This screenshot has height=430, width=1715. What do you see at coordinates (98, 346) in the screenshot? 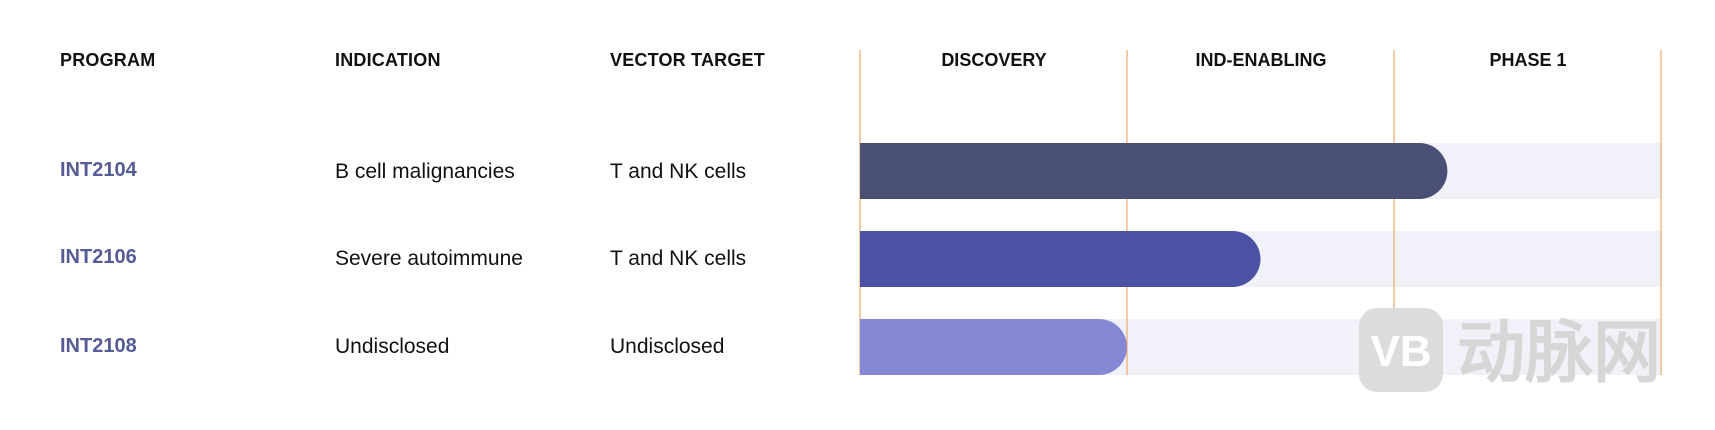
I see `program-label: INT2108` at bounding box center [98, 346].